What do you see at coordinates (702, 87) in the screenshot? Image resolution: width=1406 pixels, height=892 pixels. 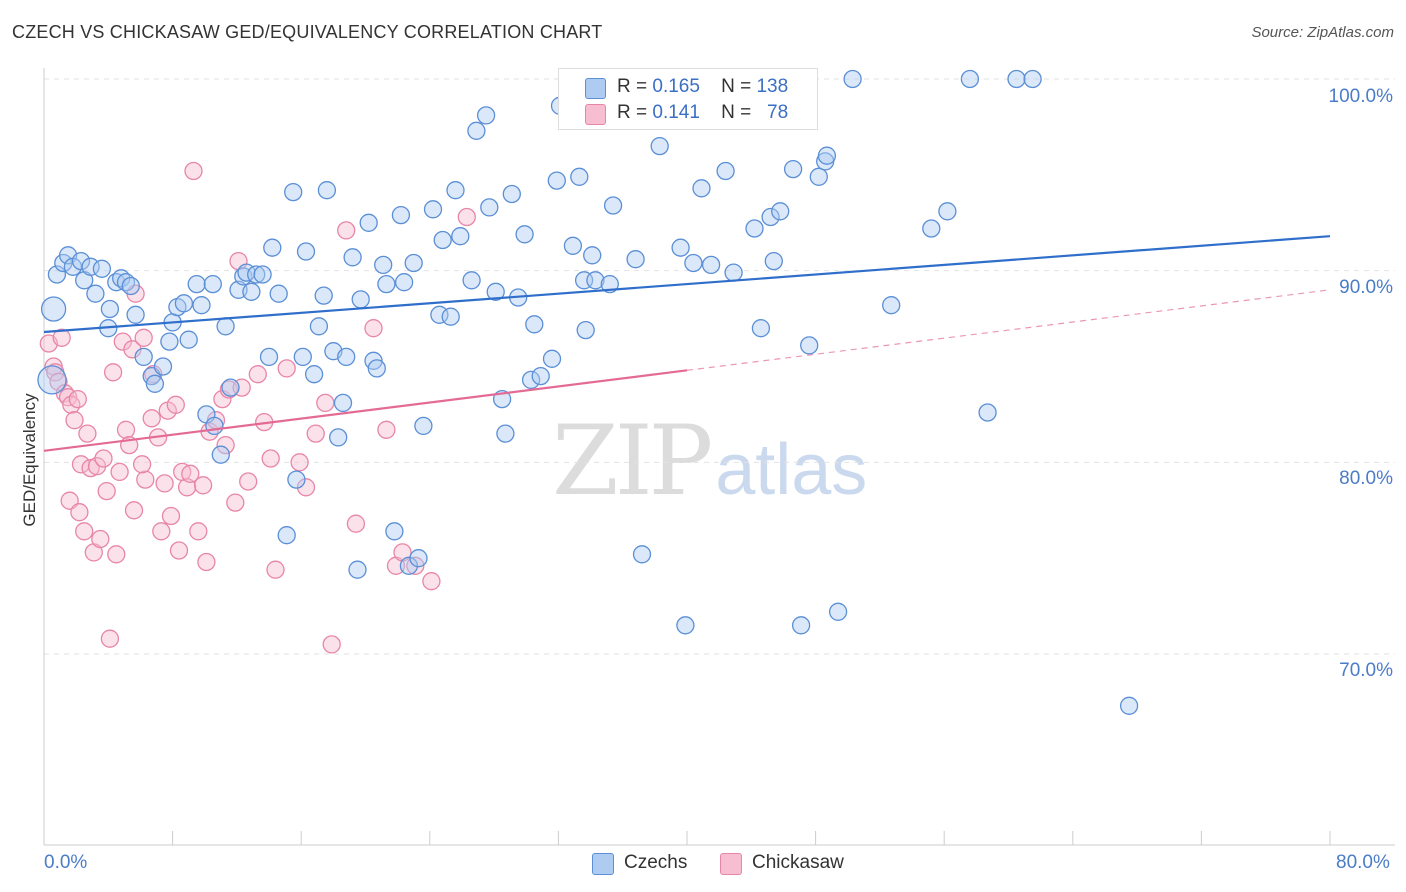 I see `legend-text-czechs: R = 0.165 N = 138` at bounding box center [702, 87].